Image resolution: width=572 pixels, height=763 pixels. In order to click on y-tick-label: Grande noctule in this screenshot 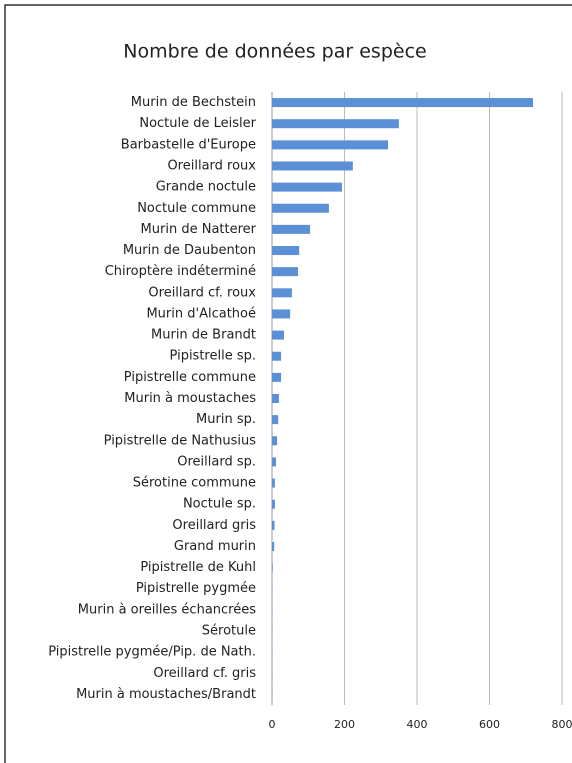, I will do `click(206, 187)`.